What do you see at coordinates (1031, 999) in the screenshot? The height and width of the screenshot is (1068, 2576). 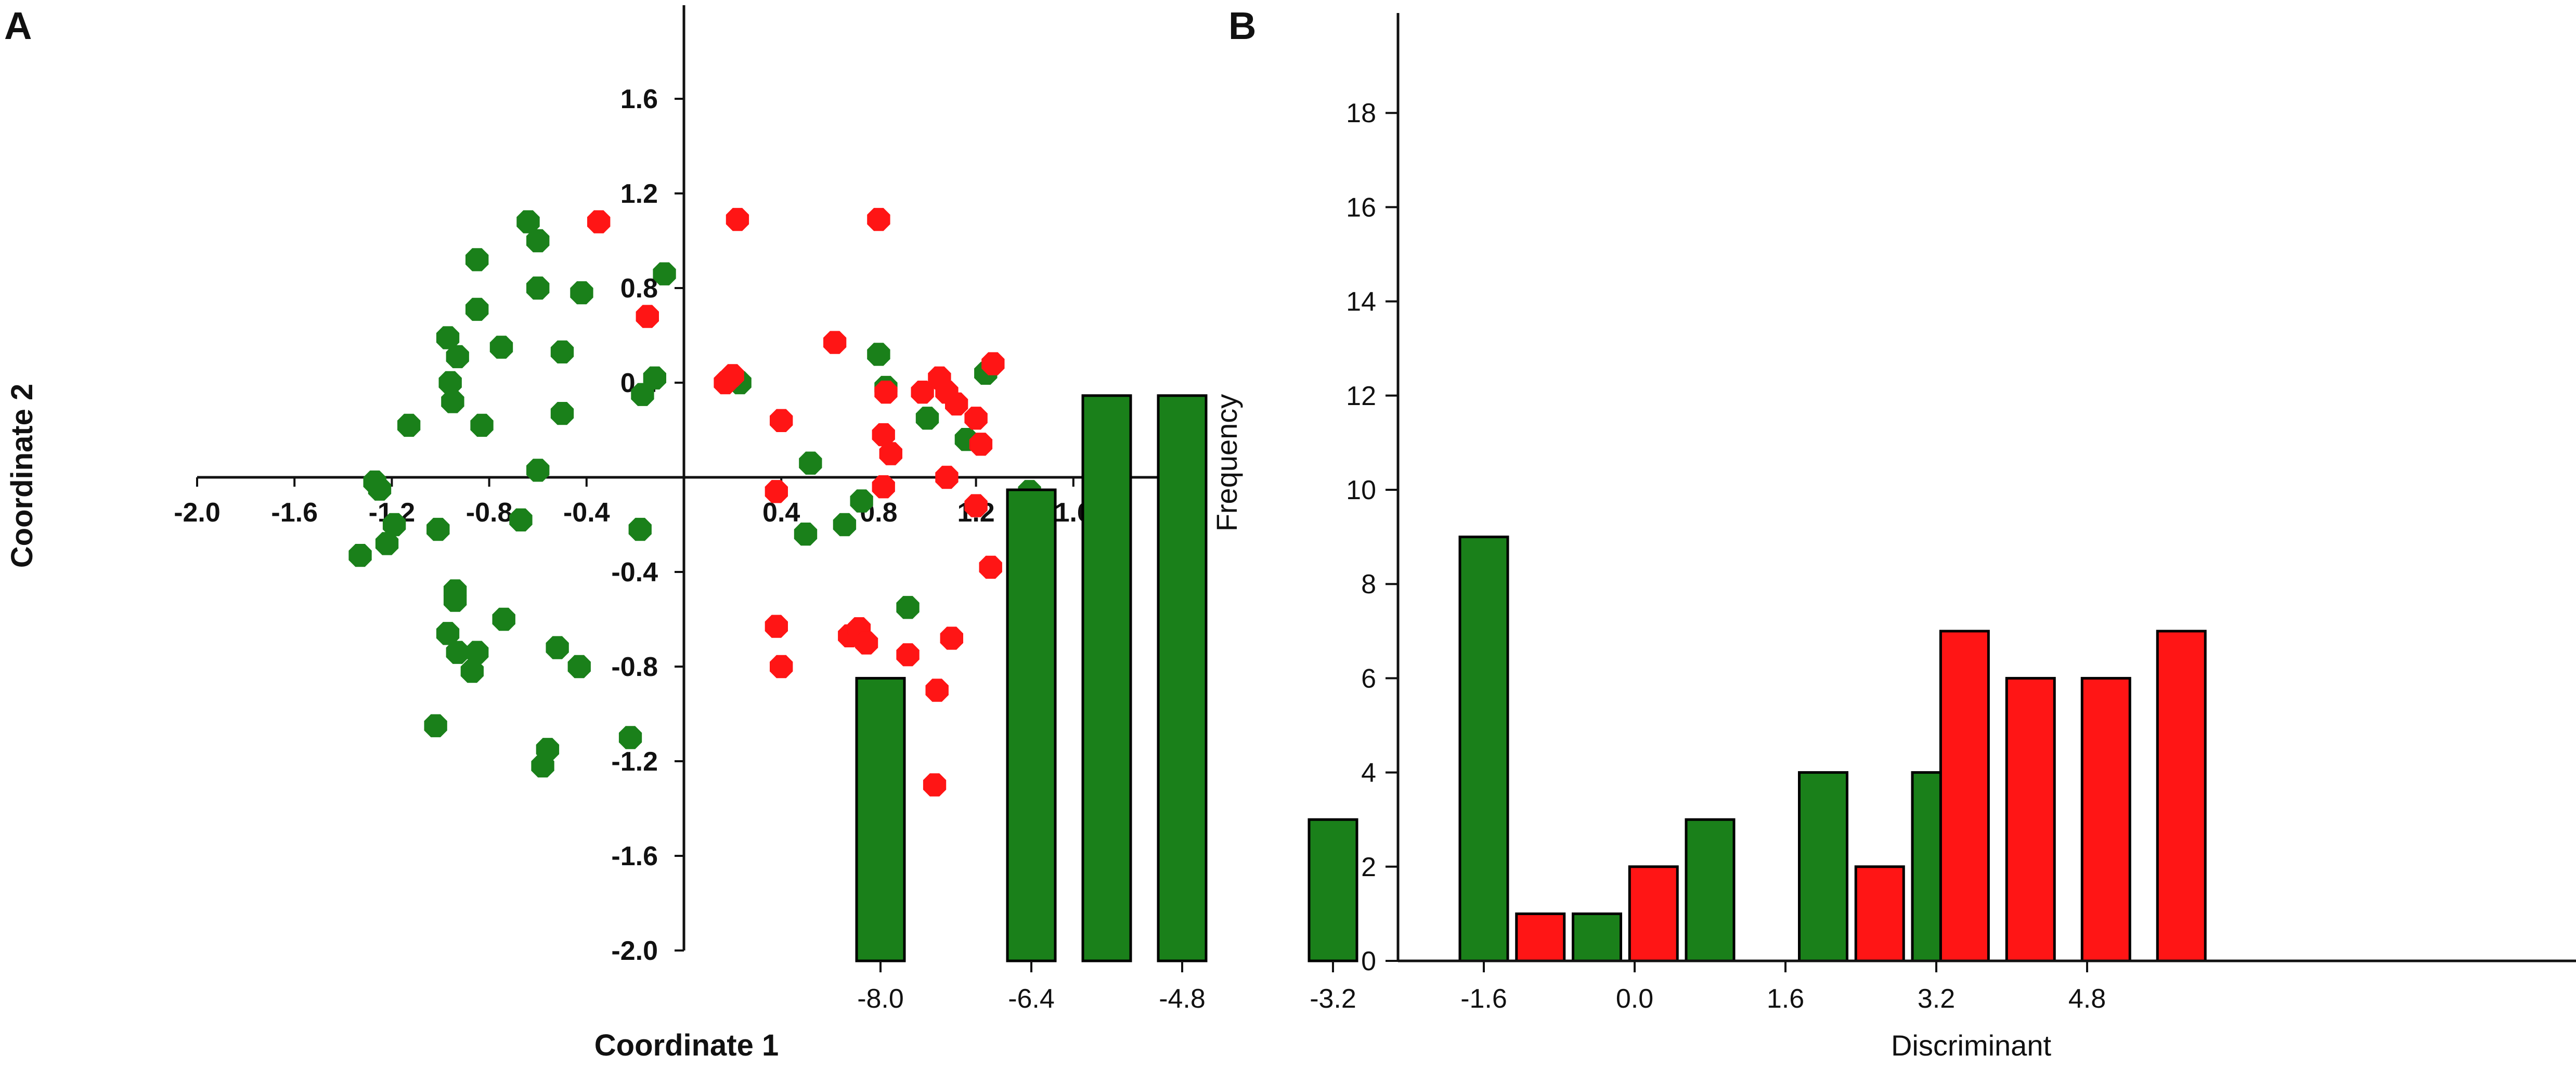 I see `x-tick-label: -6.4` at bounding box center [1031, 999].